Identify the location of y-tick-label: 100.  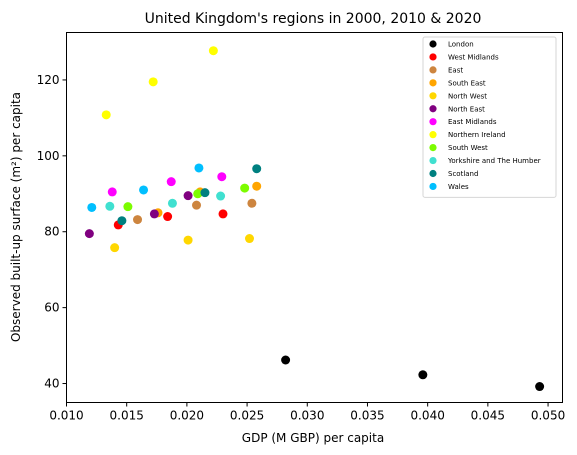
(48, 156).